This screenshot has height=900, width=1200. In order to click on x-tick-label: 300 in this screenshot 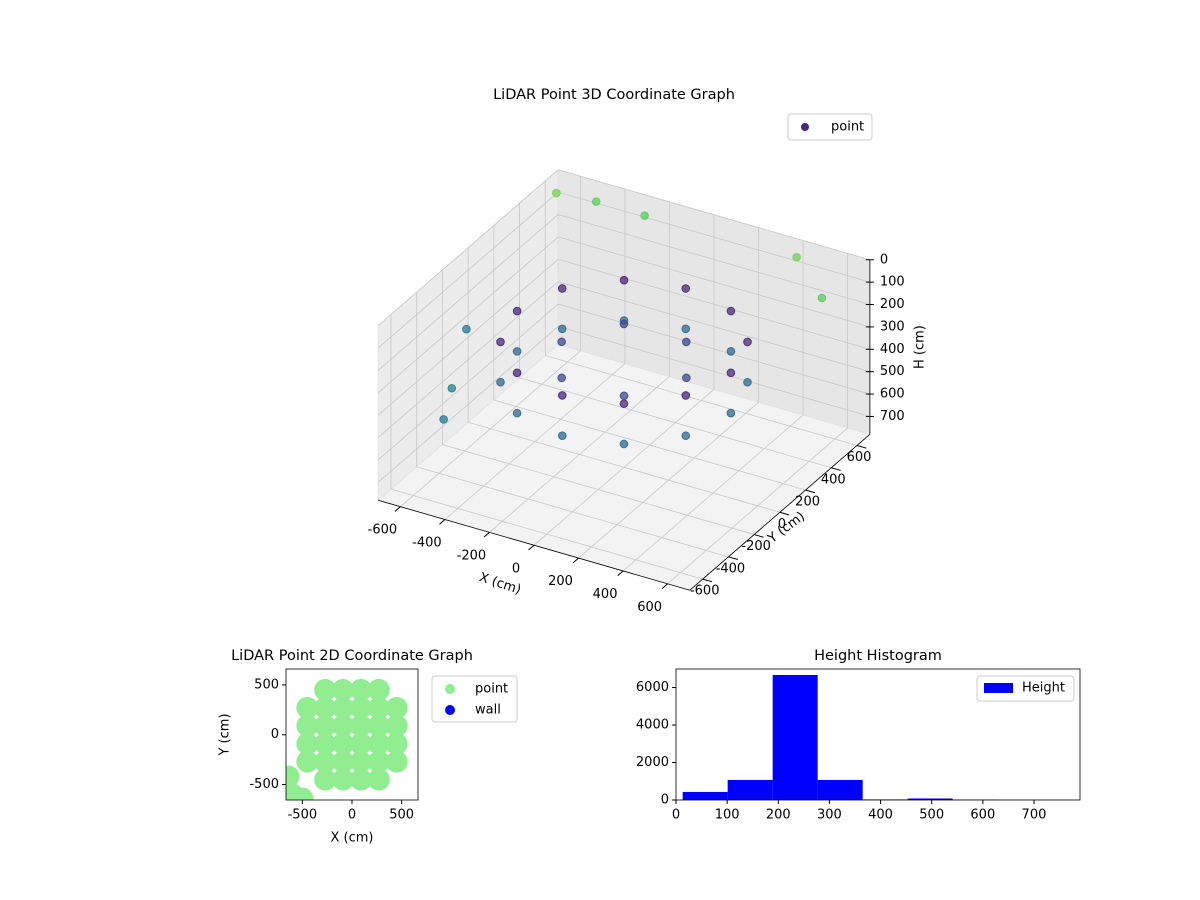, I will do `click(829, 815)`.